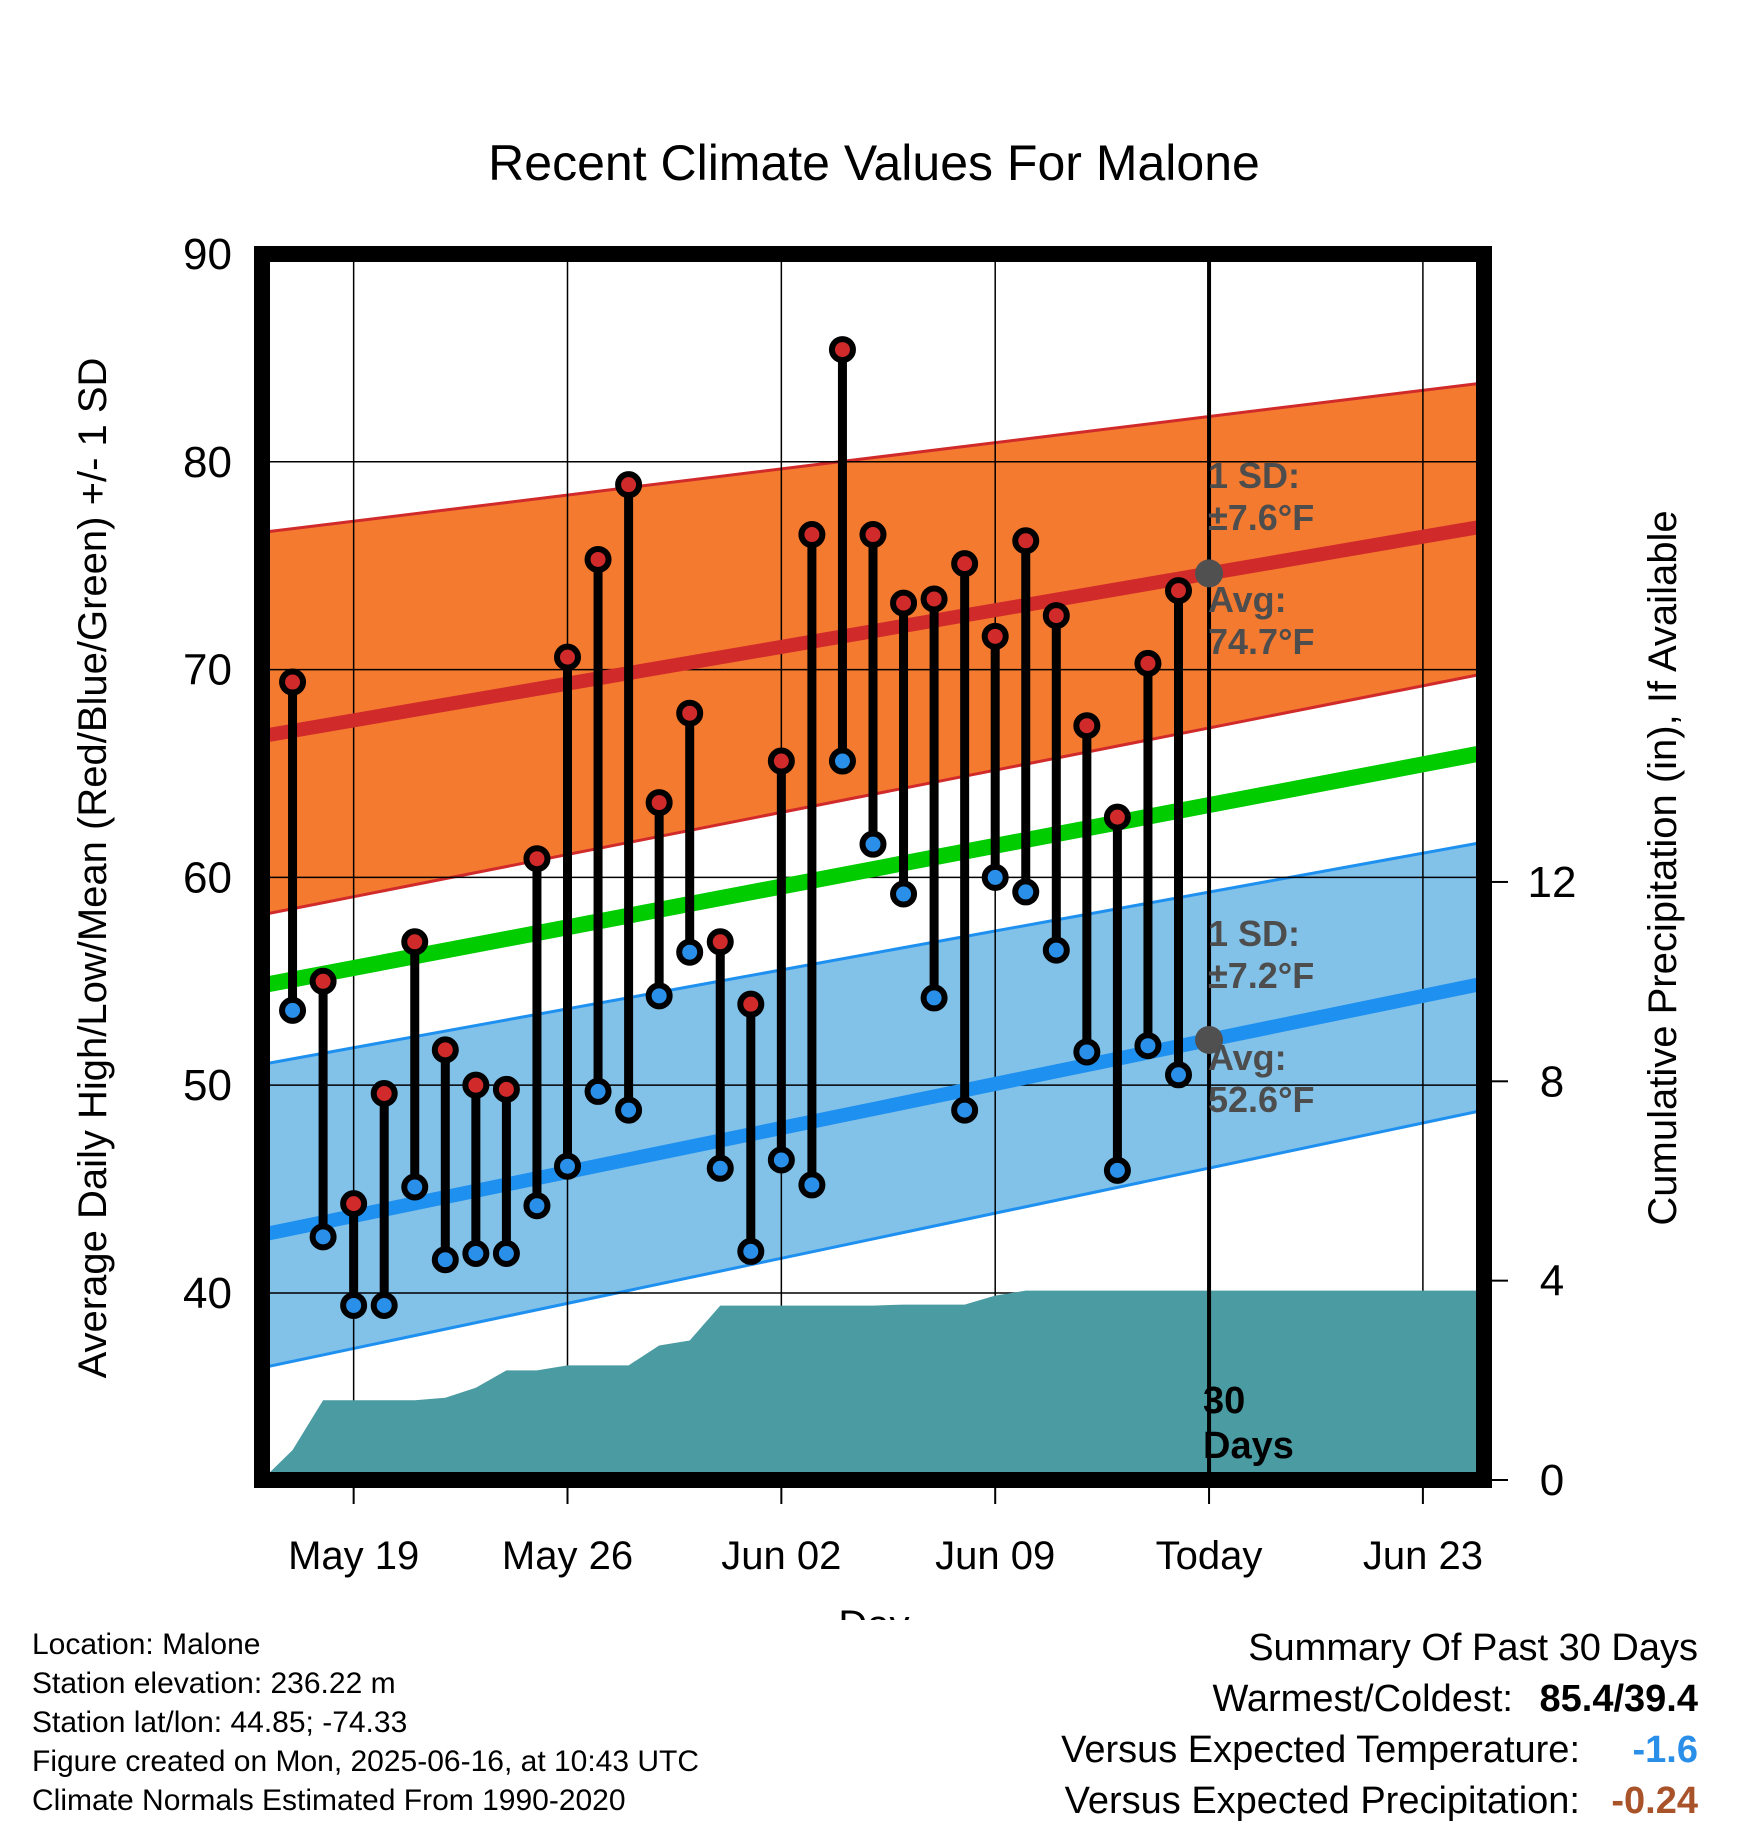 The height and width of the screenshot is (1828, 1748). I want to click on chart-title: Recent Climate Values For Malone, so click(874, 163).